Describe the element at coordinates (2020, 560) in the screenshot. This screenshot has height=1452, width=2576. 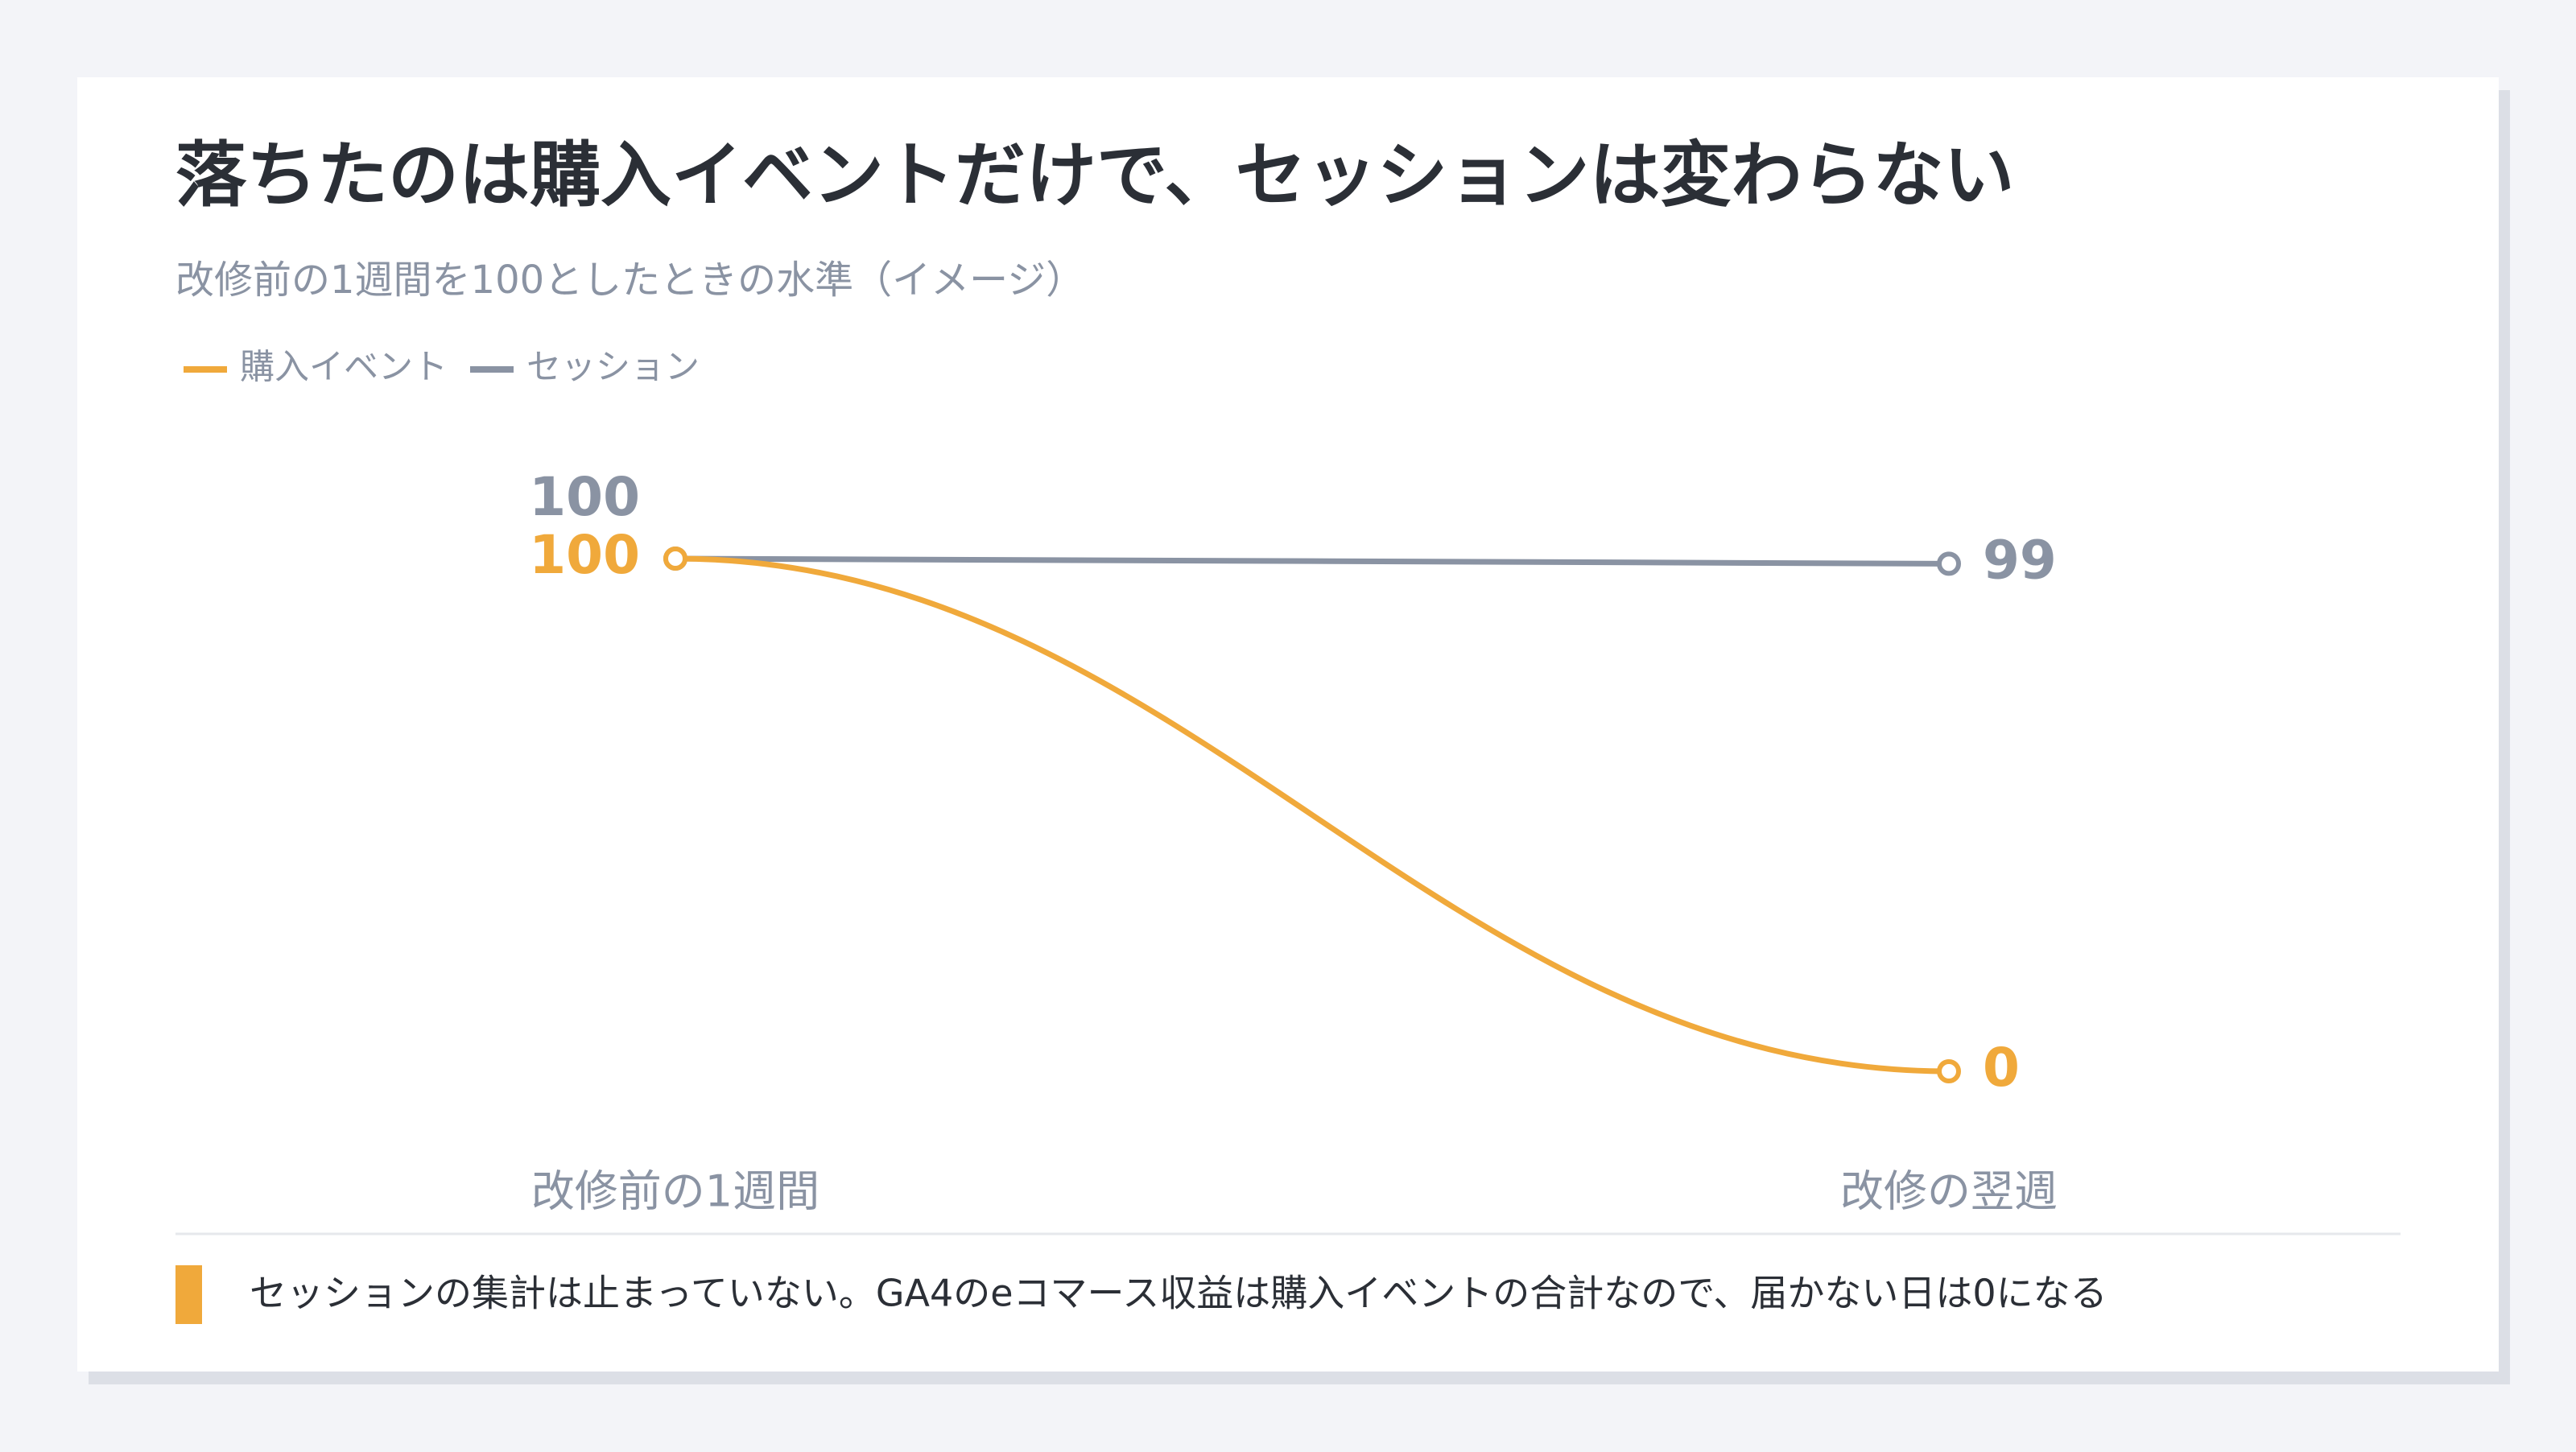
I see `data-label: 99` at that location.